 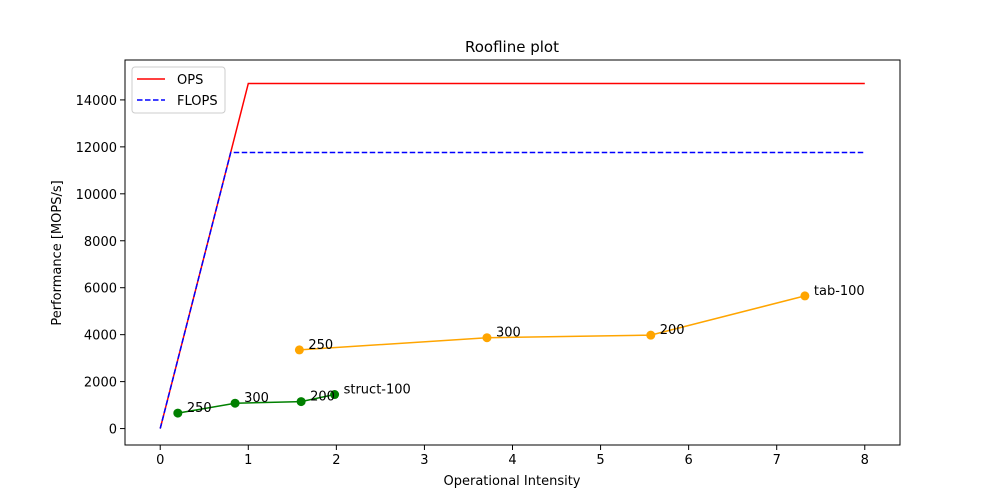 What do you see at coordinates (865, 460) in the screenshot?
I see `x-tick-label: 8` at bounding box center [865, 460].